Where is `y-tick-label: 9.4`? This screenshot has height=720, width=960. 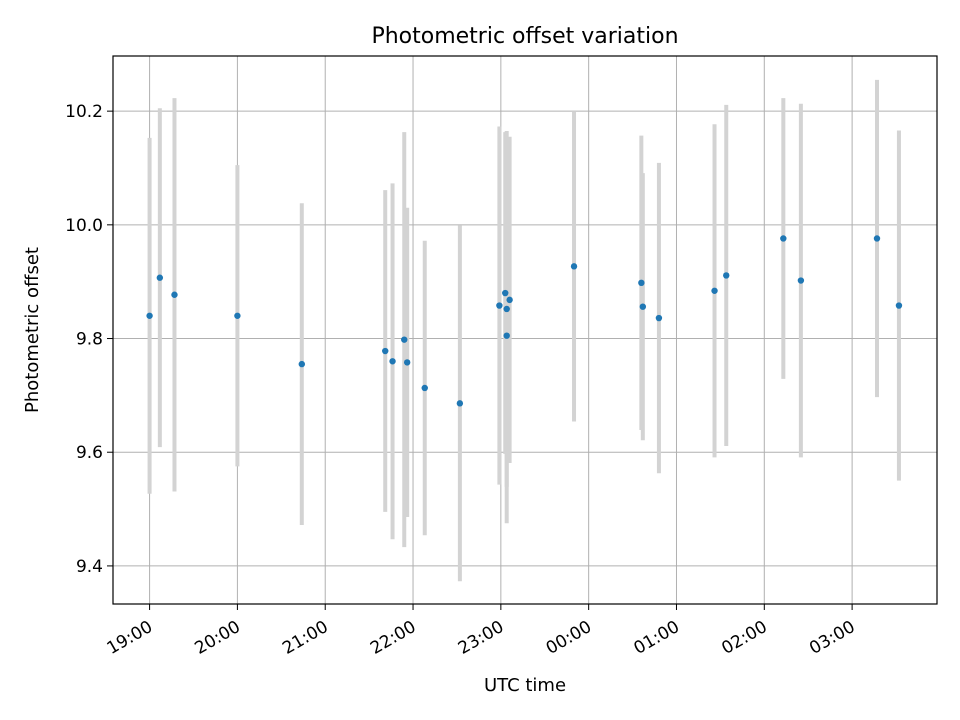 y-tick-label: 9.4 is located at coordinates (89, 567).